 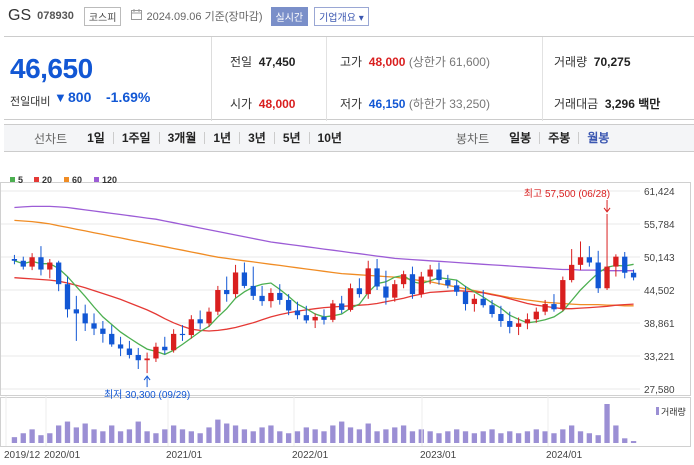 What do you see at coordinates (329, 138) in the screenshot?
I see `period-10y: 10년` at bounding box center [329, 138].